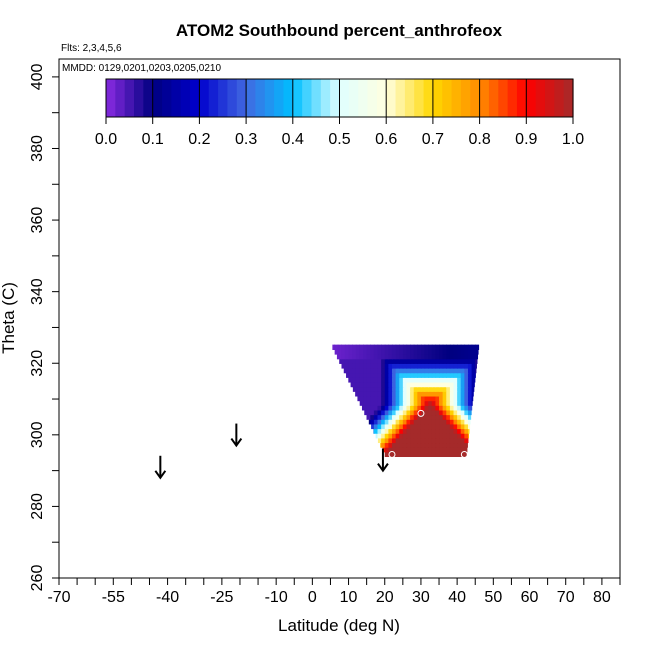  What do you see at coordinates (526, 139) in the screenshot?
I see `colorbar-tick-label: 0.9` at bounding box center [526, 139].